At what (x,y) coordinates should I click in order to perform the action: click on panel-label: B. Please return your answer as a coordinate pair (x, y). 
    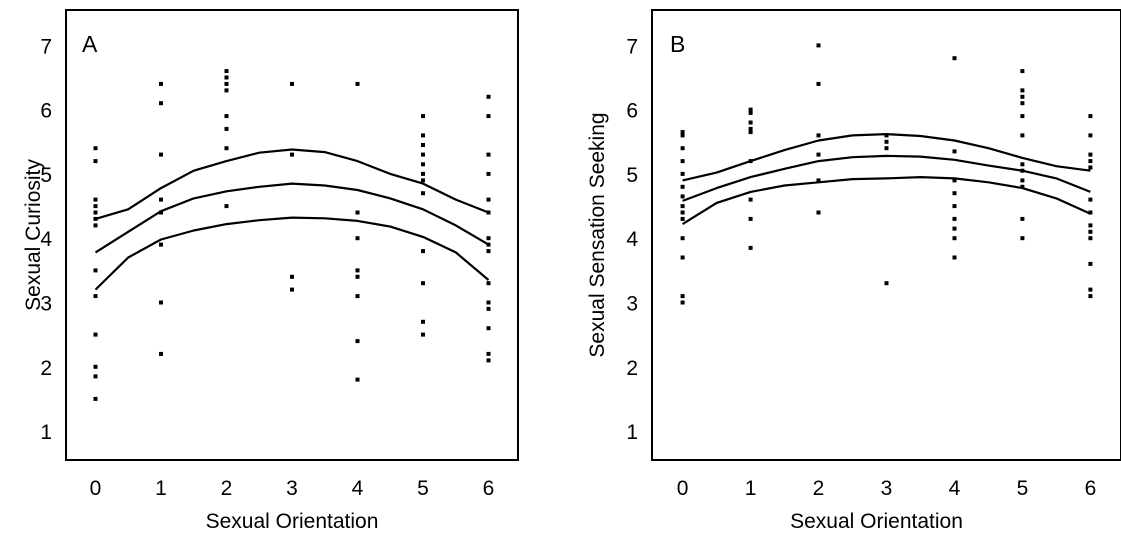
    Looking at the image, I should click on (677, 44).